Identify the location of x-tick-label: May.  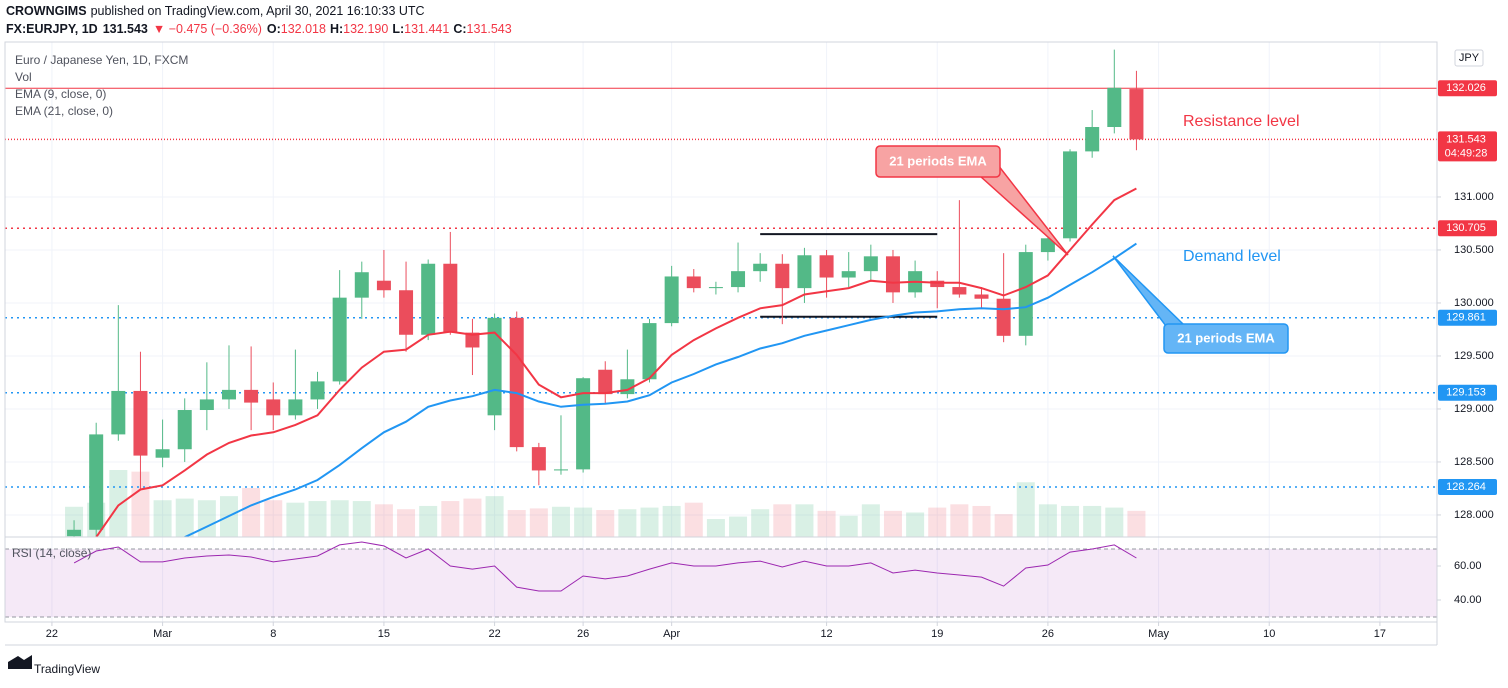
(1158, 634).